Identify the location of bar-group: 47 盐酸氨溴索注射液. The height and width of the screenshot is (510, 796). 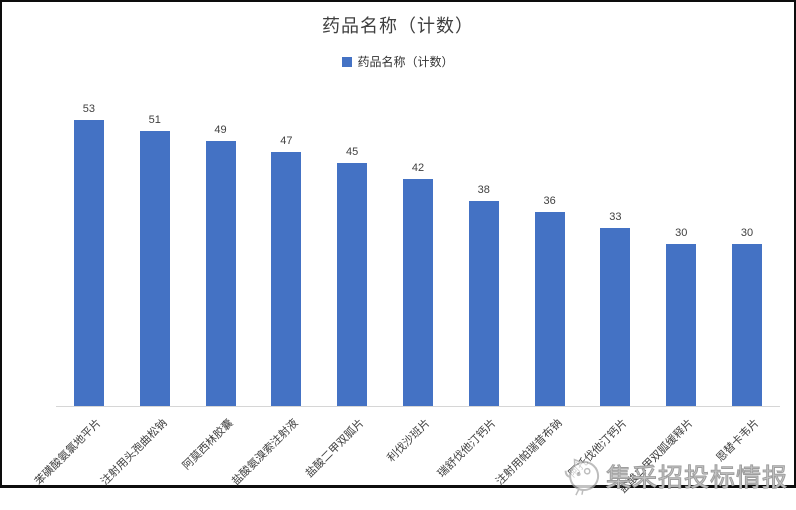
(274, 287).